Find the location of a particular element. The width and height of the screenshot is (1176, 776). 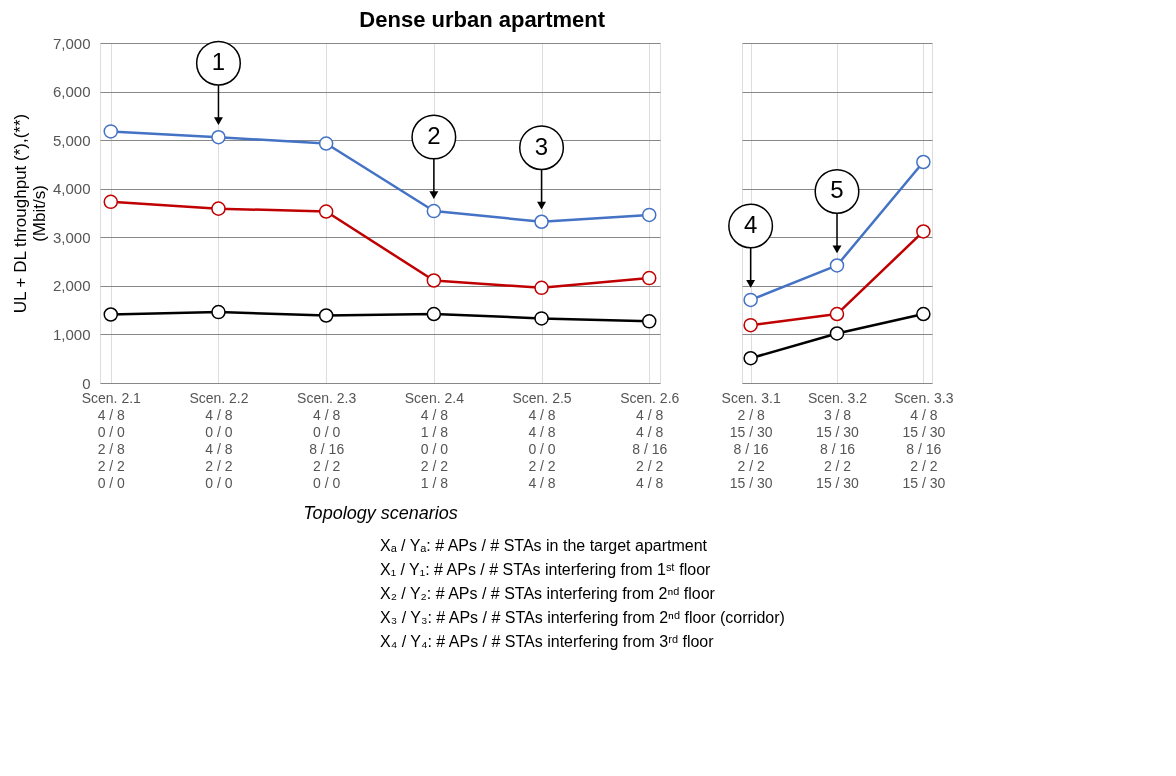

x-axis-title: Topology scenarios is located at coordinates (380, 512).